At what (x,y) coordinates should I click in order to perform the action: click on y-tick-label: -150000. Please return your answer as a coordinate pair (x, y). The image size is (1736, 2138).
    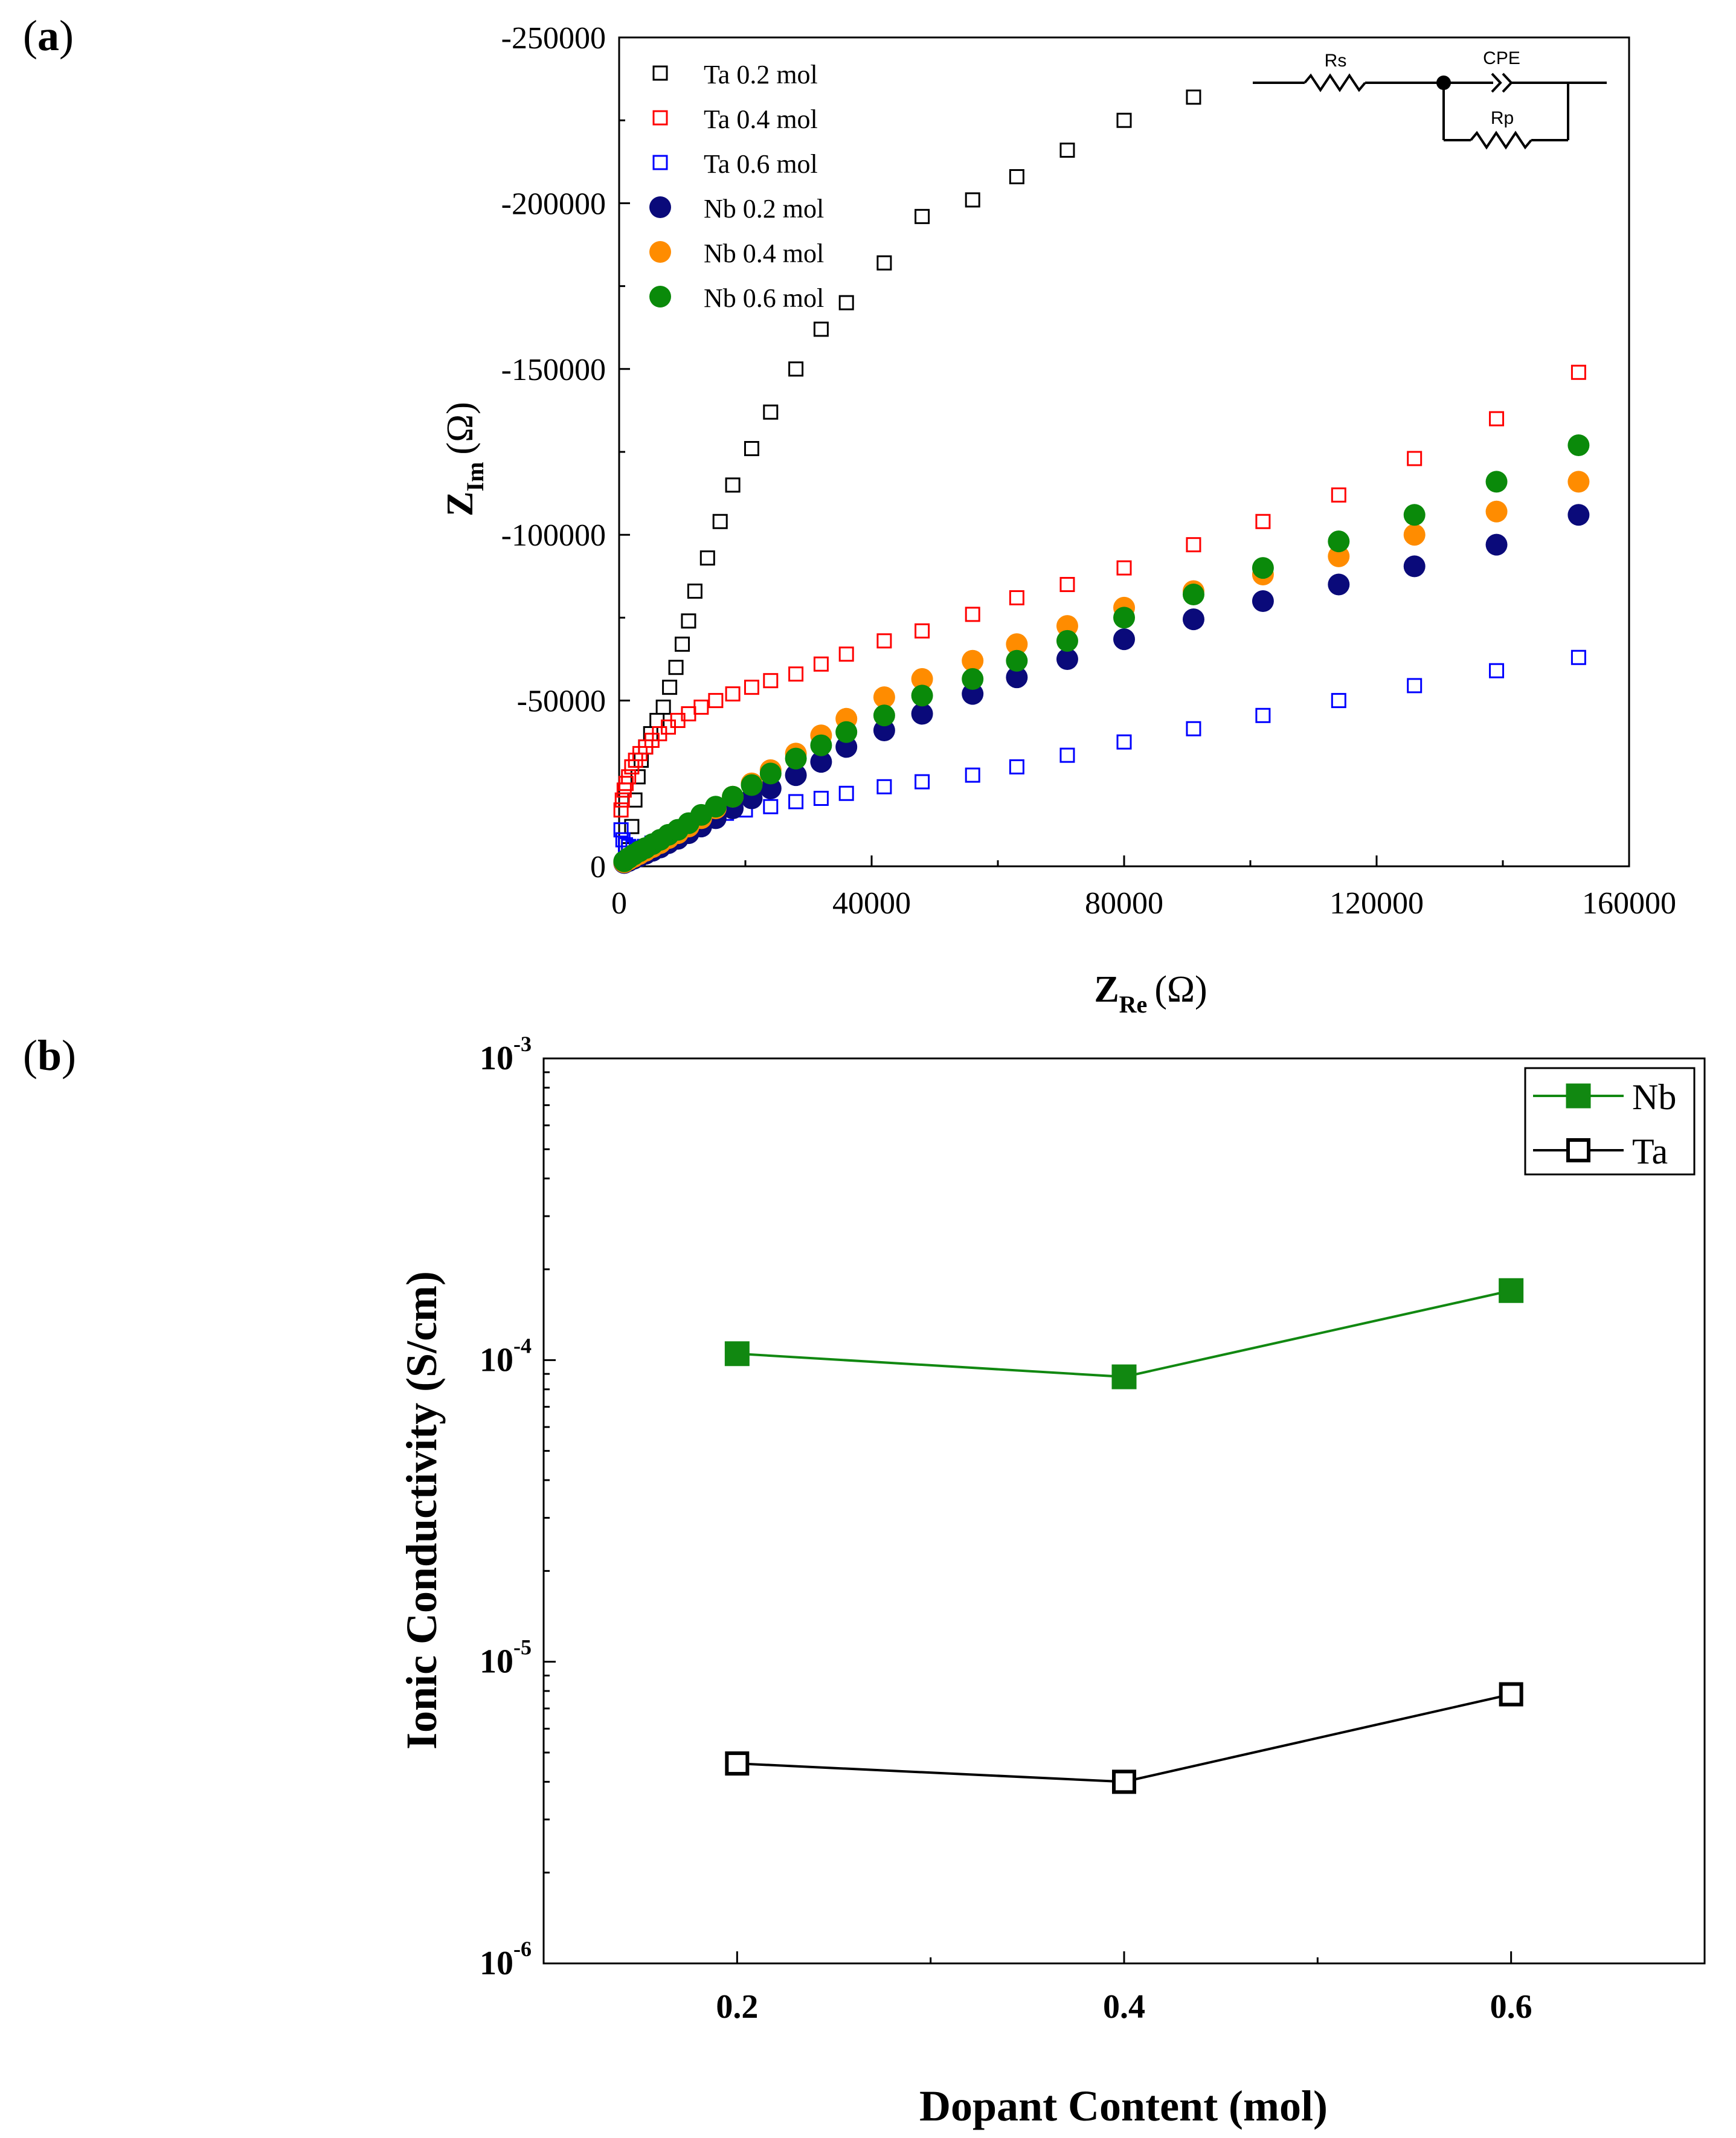
    Looking at the image, I should click on (553, 370).